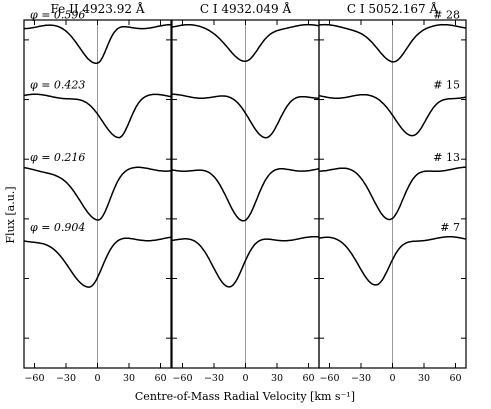  Describe the element at coordinates (214, 378) in the screenshot. I see `x-tick-label-2-1: −30` at that location.